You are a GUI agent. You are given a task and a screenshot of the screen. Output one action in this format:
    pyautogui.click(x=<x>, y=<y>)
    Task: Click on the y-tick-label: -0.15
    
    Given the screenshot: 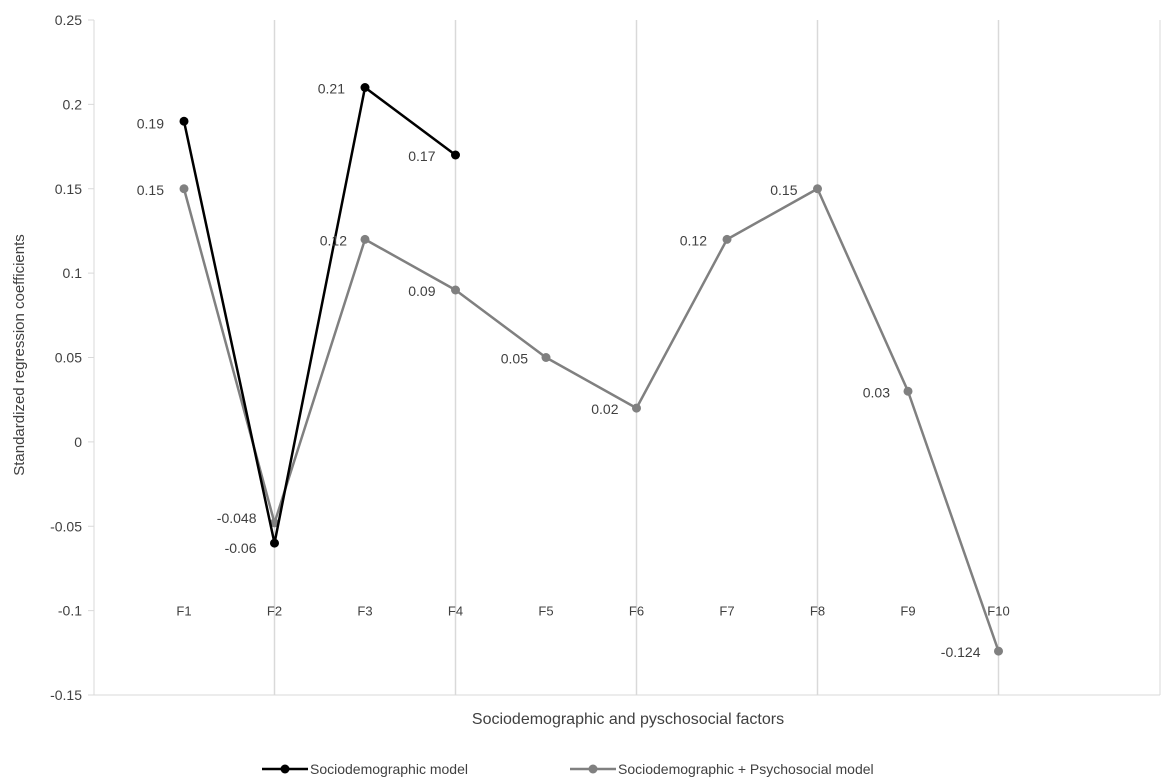 What is the action you would take?
    pyautogui.click(x=66, y=695)
    